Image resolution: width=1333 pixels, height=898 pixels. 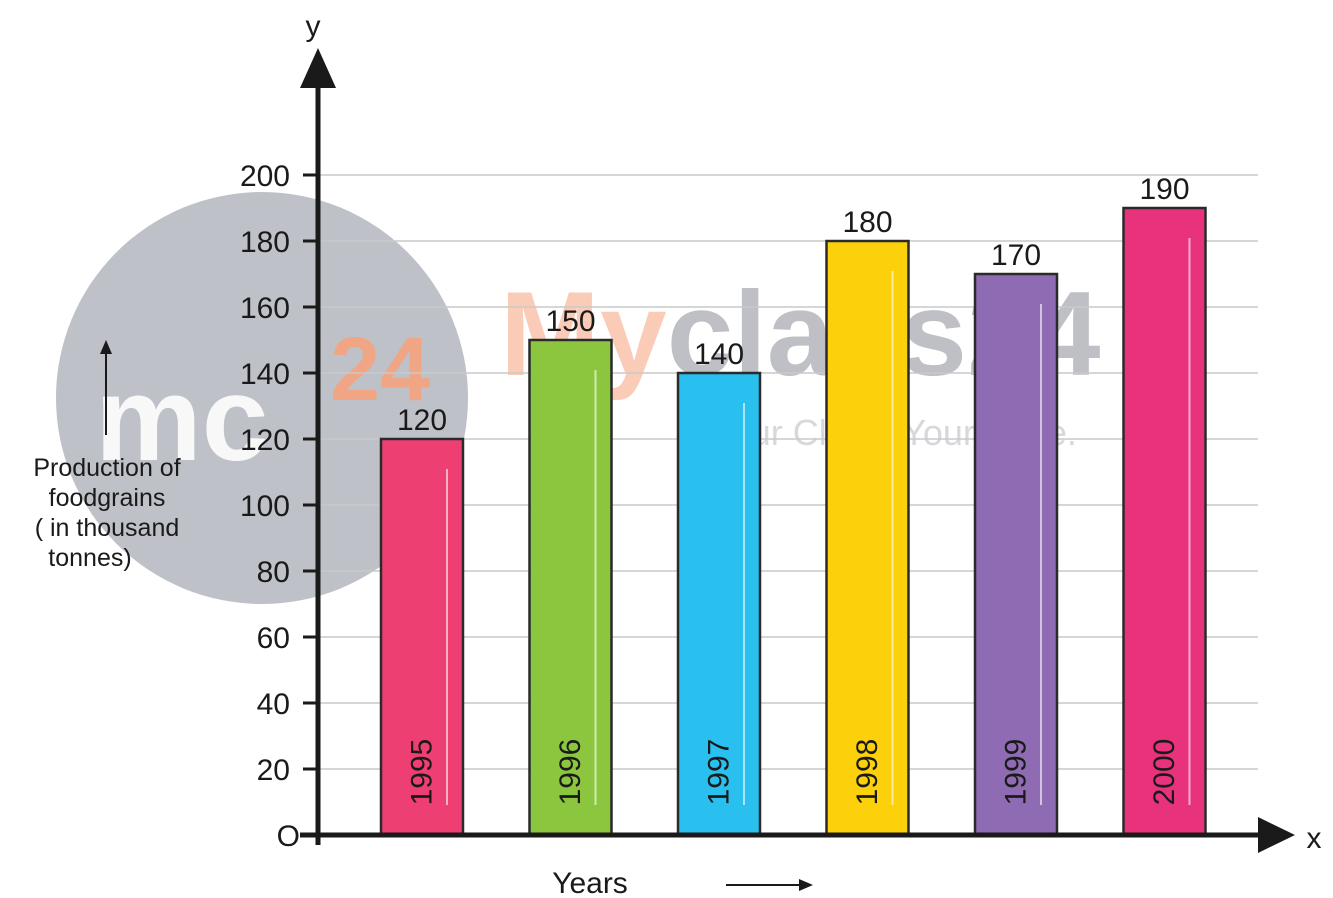 I want to click on watermark-logo-text: mc, so click(x=181, y=419).